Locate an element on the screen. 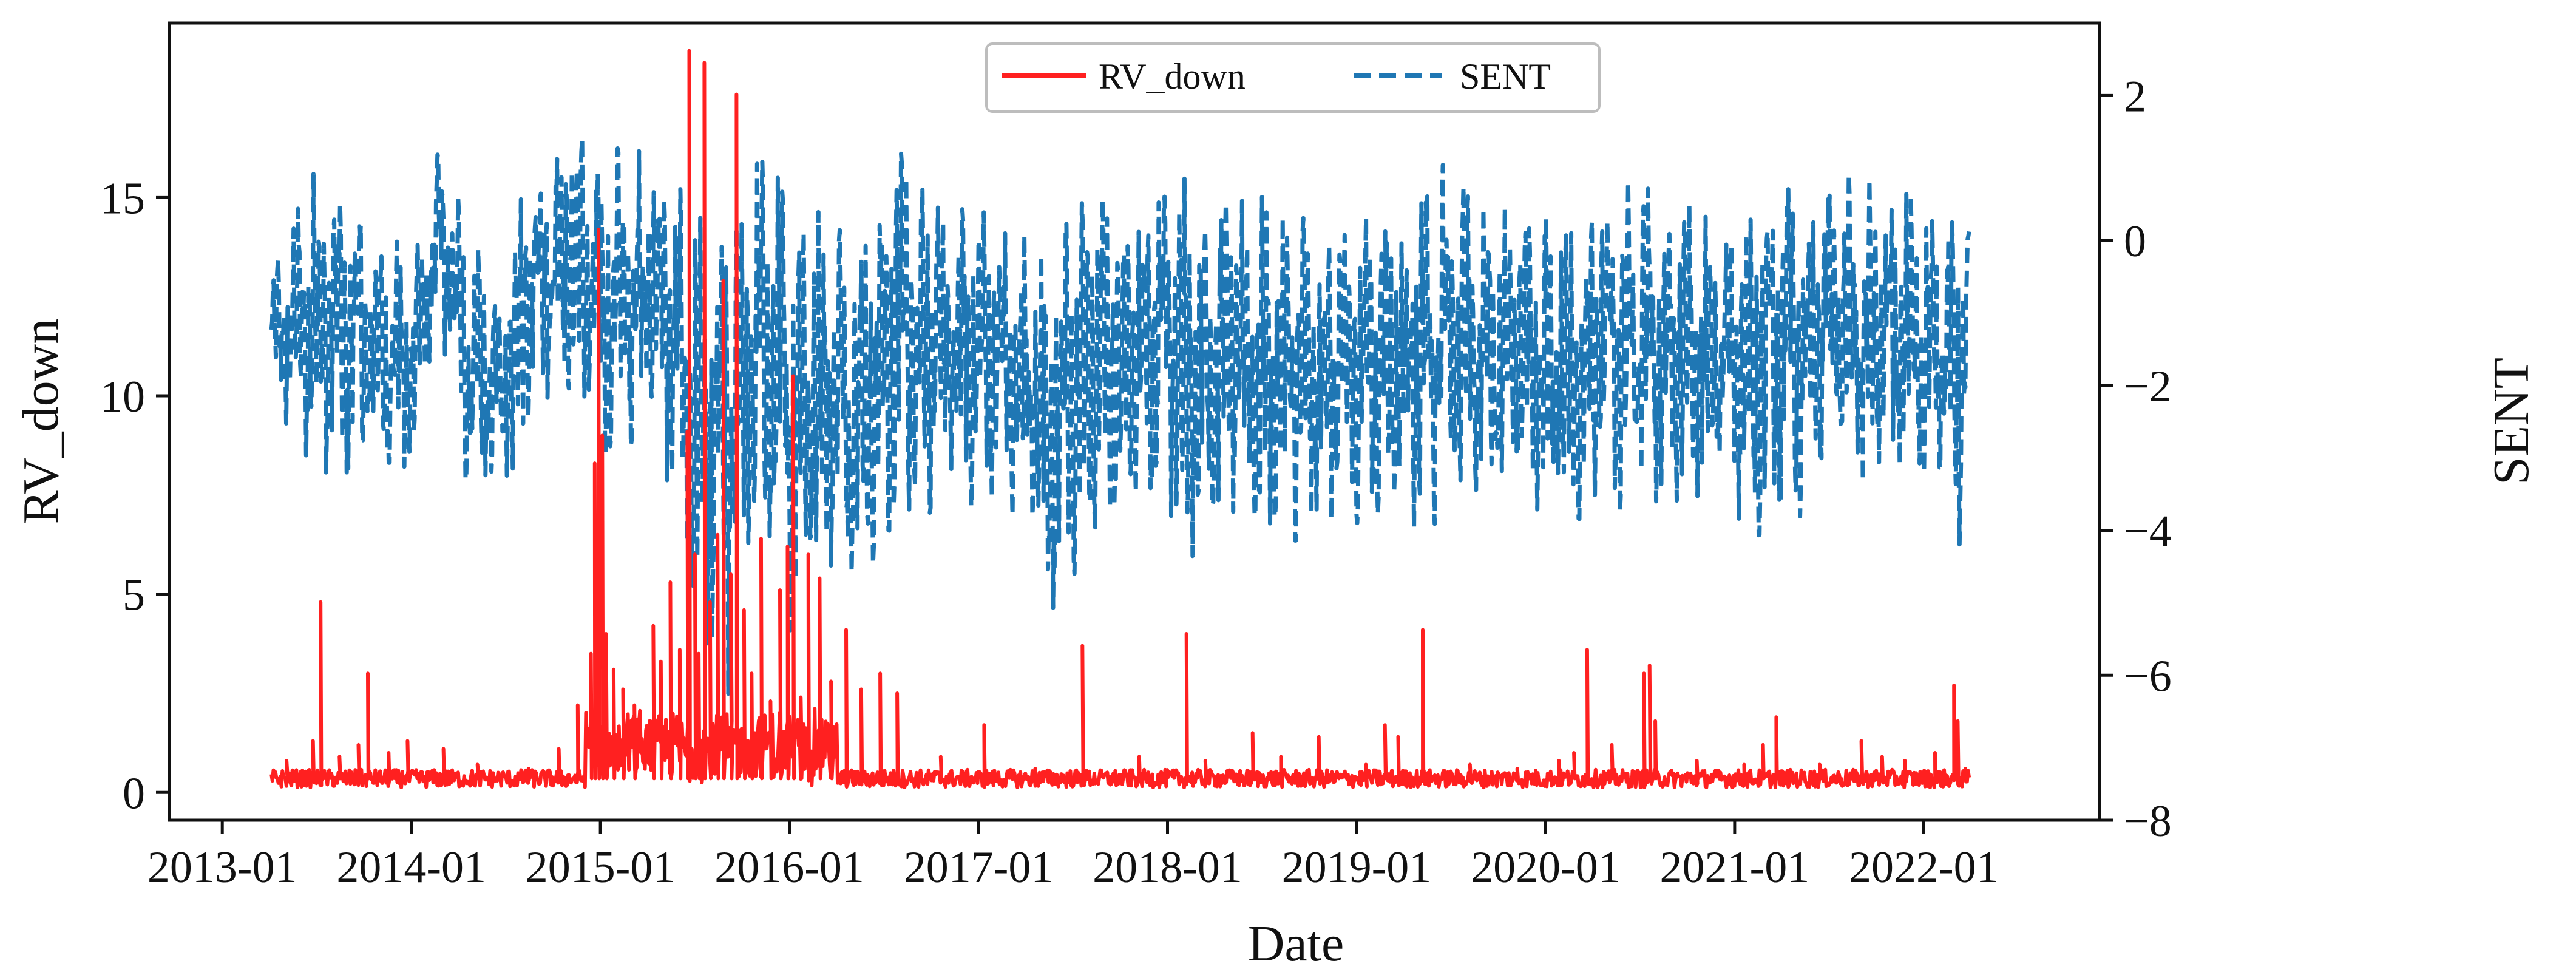  y-axis-left: 0 5 10 15 is located at coordinates (134, 496).